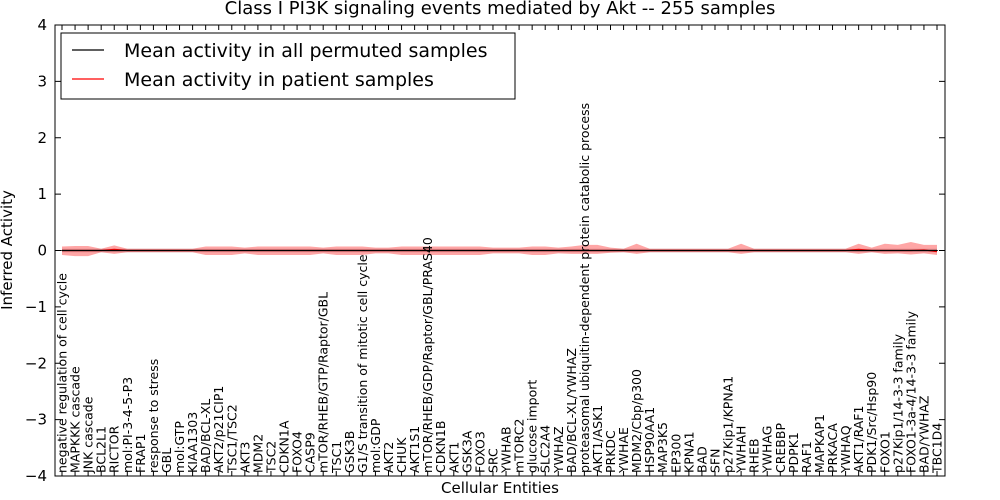 The width and height of the screenshot is (1000, 500). Describe the element at coordinates (231, 439) in the screenshot. I see `x-category-label: TSC1/TSC2` at that location.